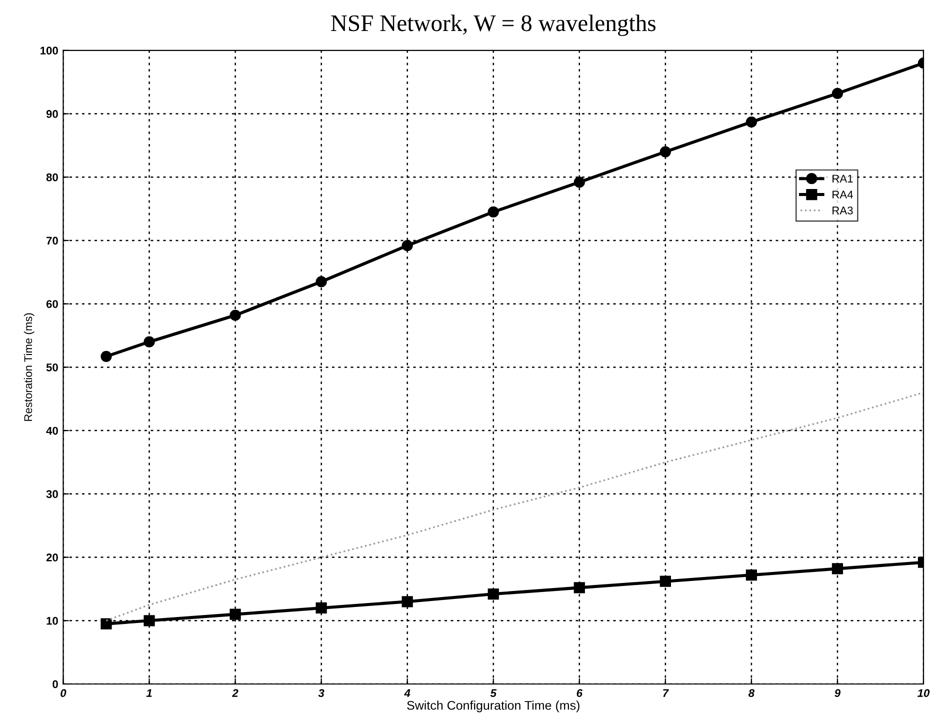 Image resolution: width=930 pixels, height=720 pixels. What do you see at coordinates (493, 25) in the screenshot?
I see `chart-title: NSF Network, W = 8 wavelengths` at bounding box center [493, 25].